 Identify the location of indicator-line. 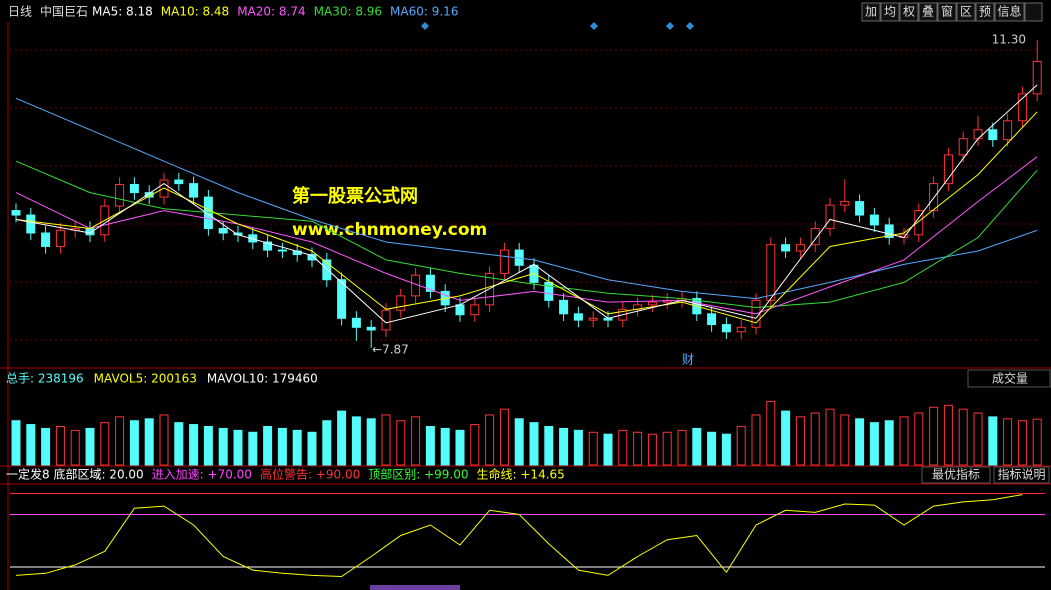
(519, 536).